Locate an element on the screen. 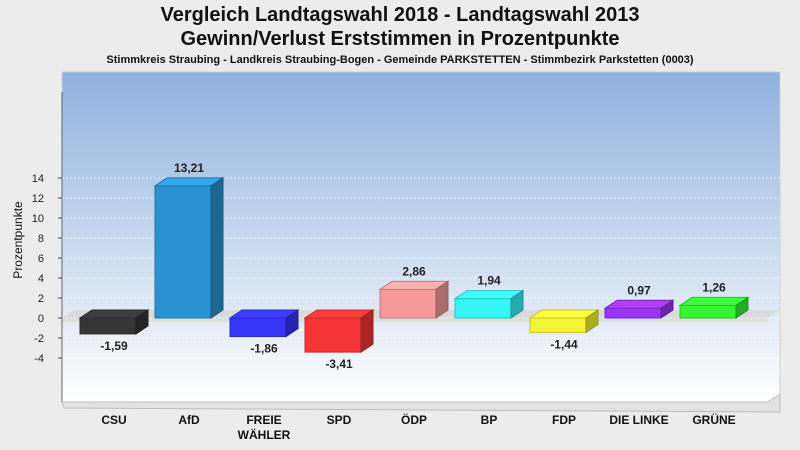  y-tick-label: 0 is located at coordinates (41, 319).